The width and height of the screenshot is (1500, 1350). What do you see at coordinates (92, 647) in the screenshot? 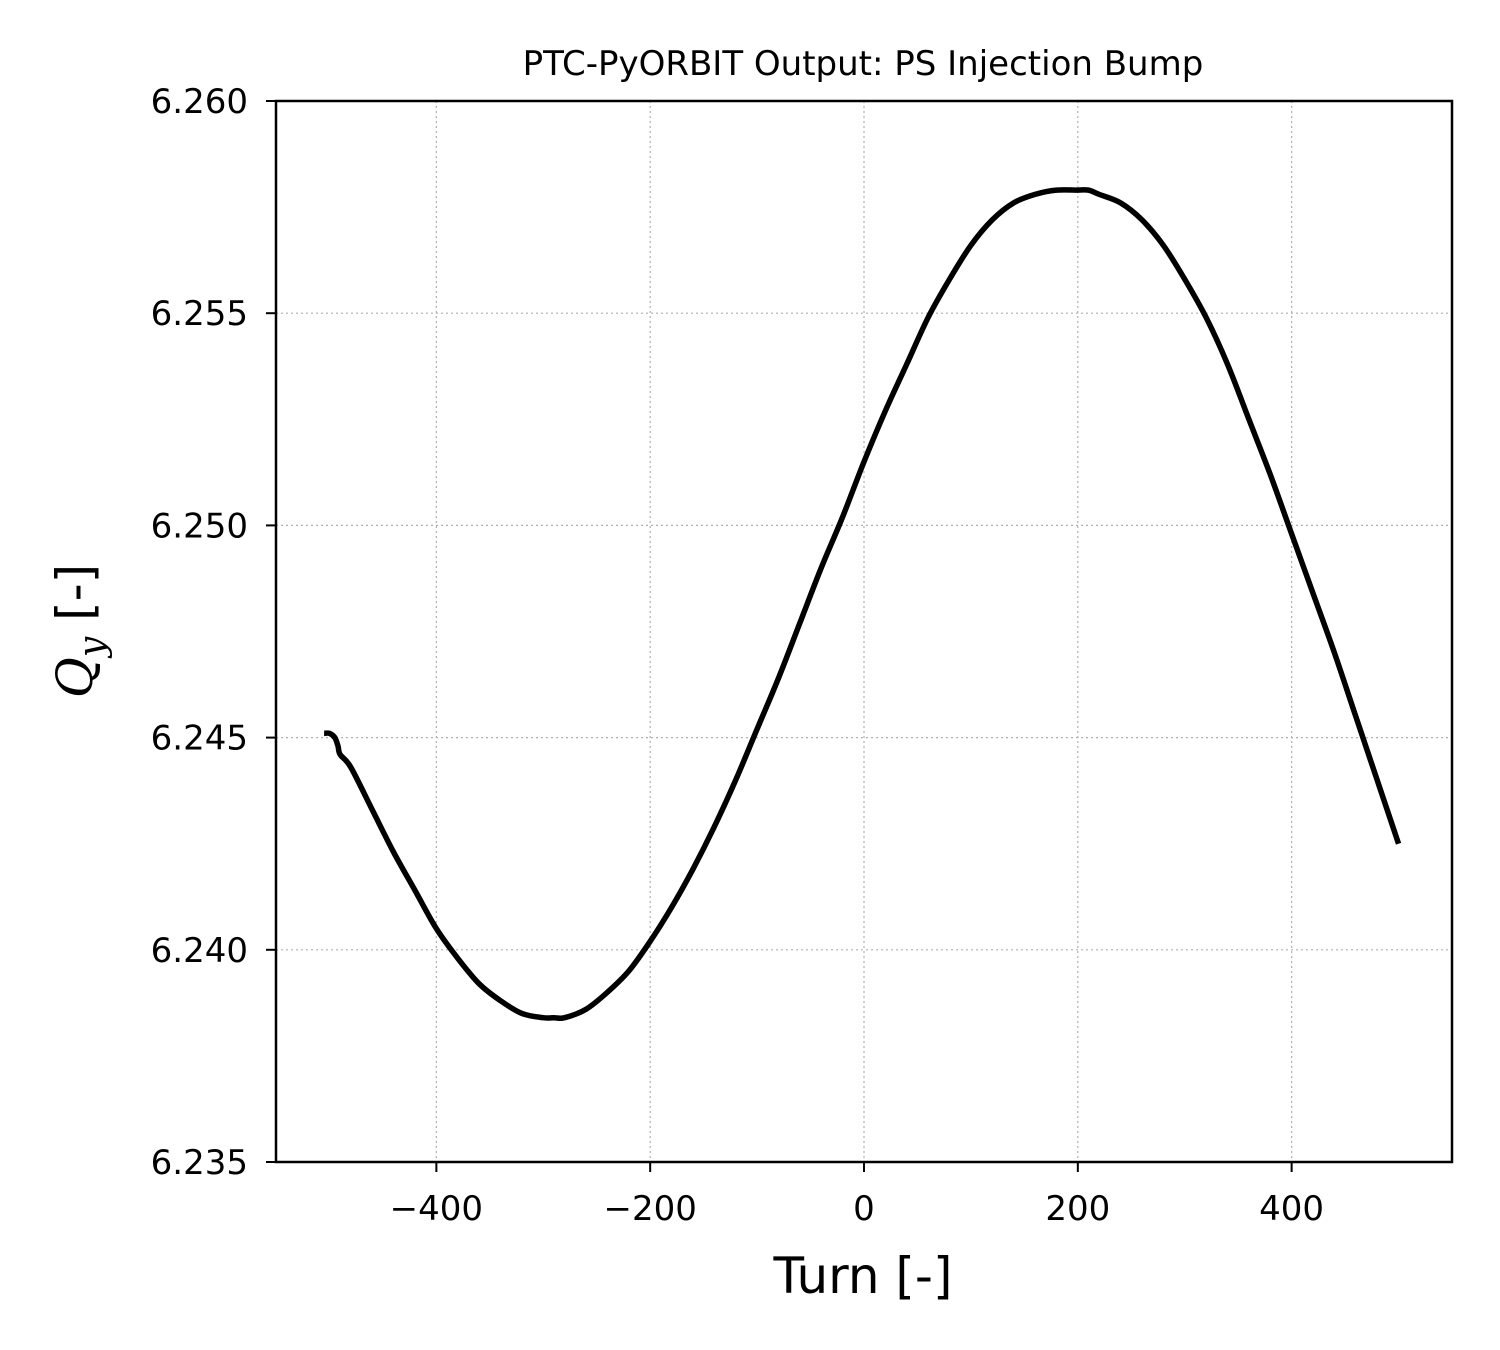
I see `y-axis-label-subscript: y` at bounding box center [92, 647].